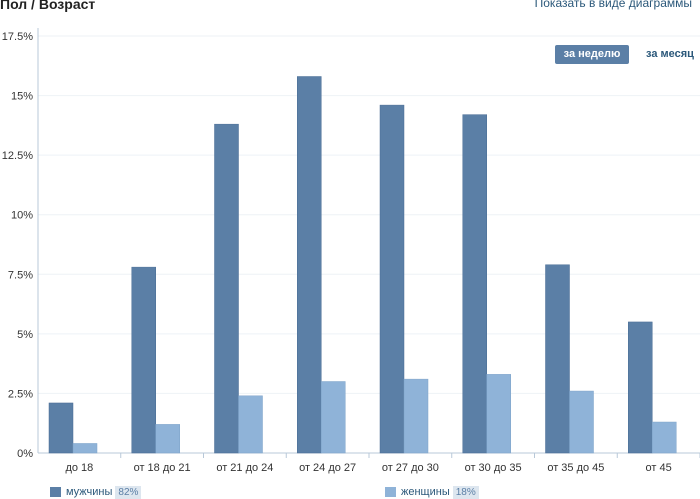 The image size is (700, 499). Describe the element at coordinates (22, 216) in the screenshot. I see `y-tick-label: 10%` at that location.